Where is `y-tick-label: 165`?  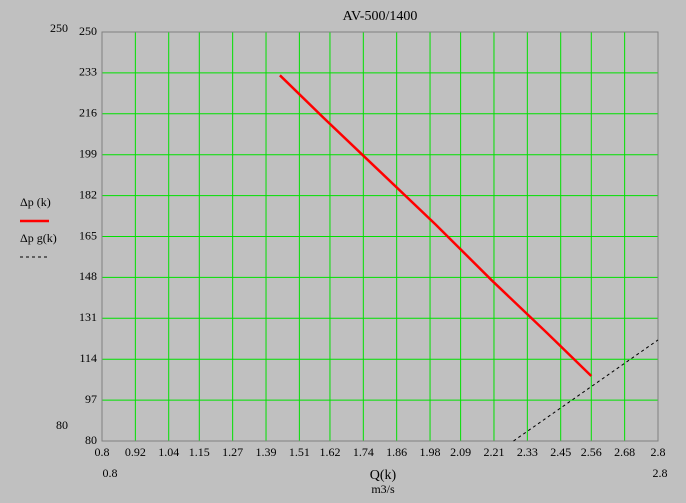
y-tick-label: 165 is located at coordinates (88, 235).